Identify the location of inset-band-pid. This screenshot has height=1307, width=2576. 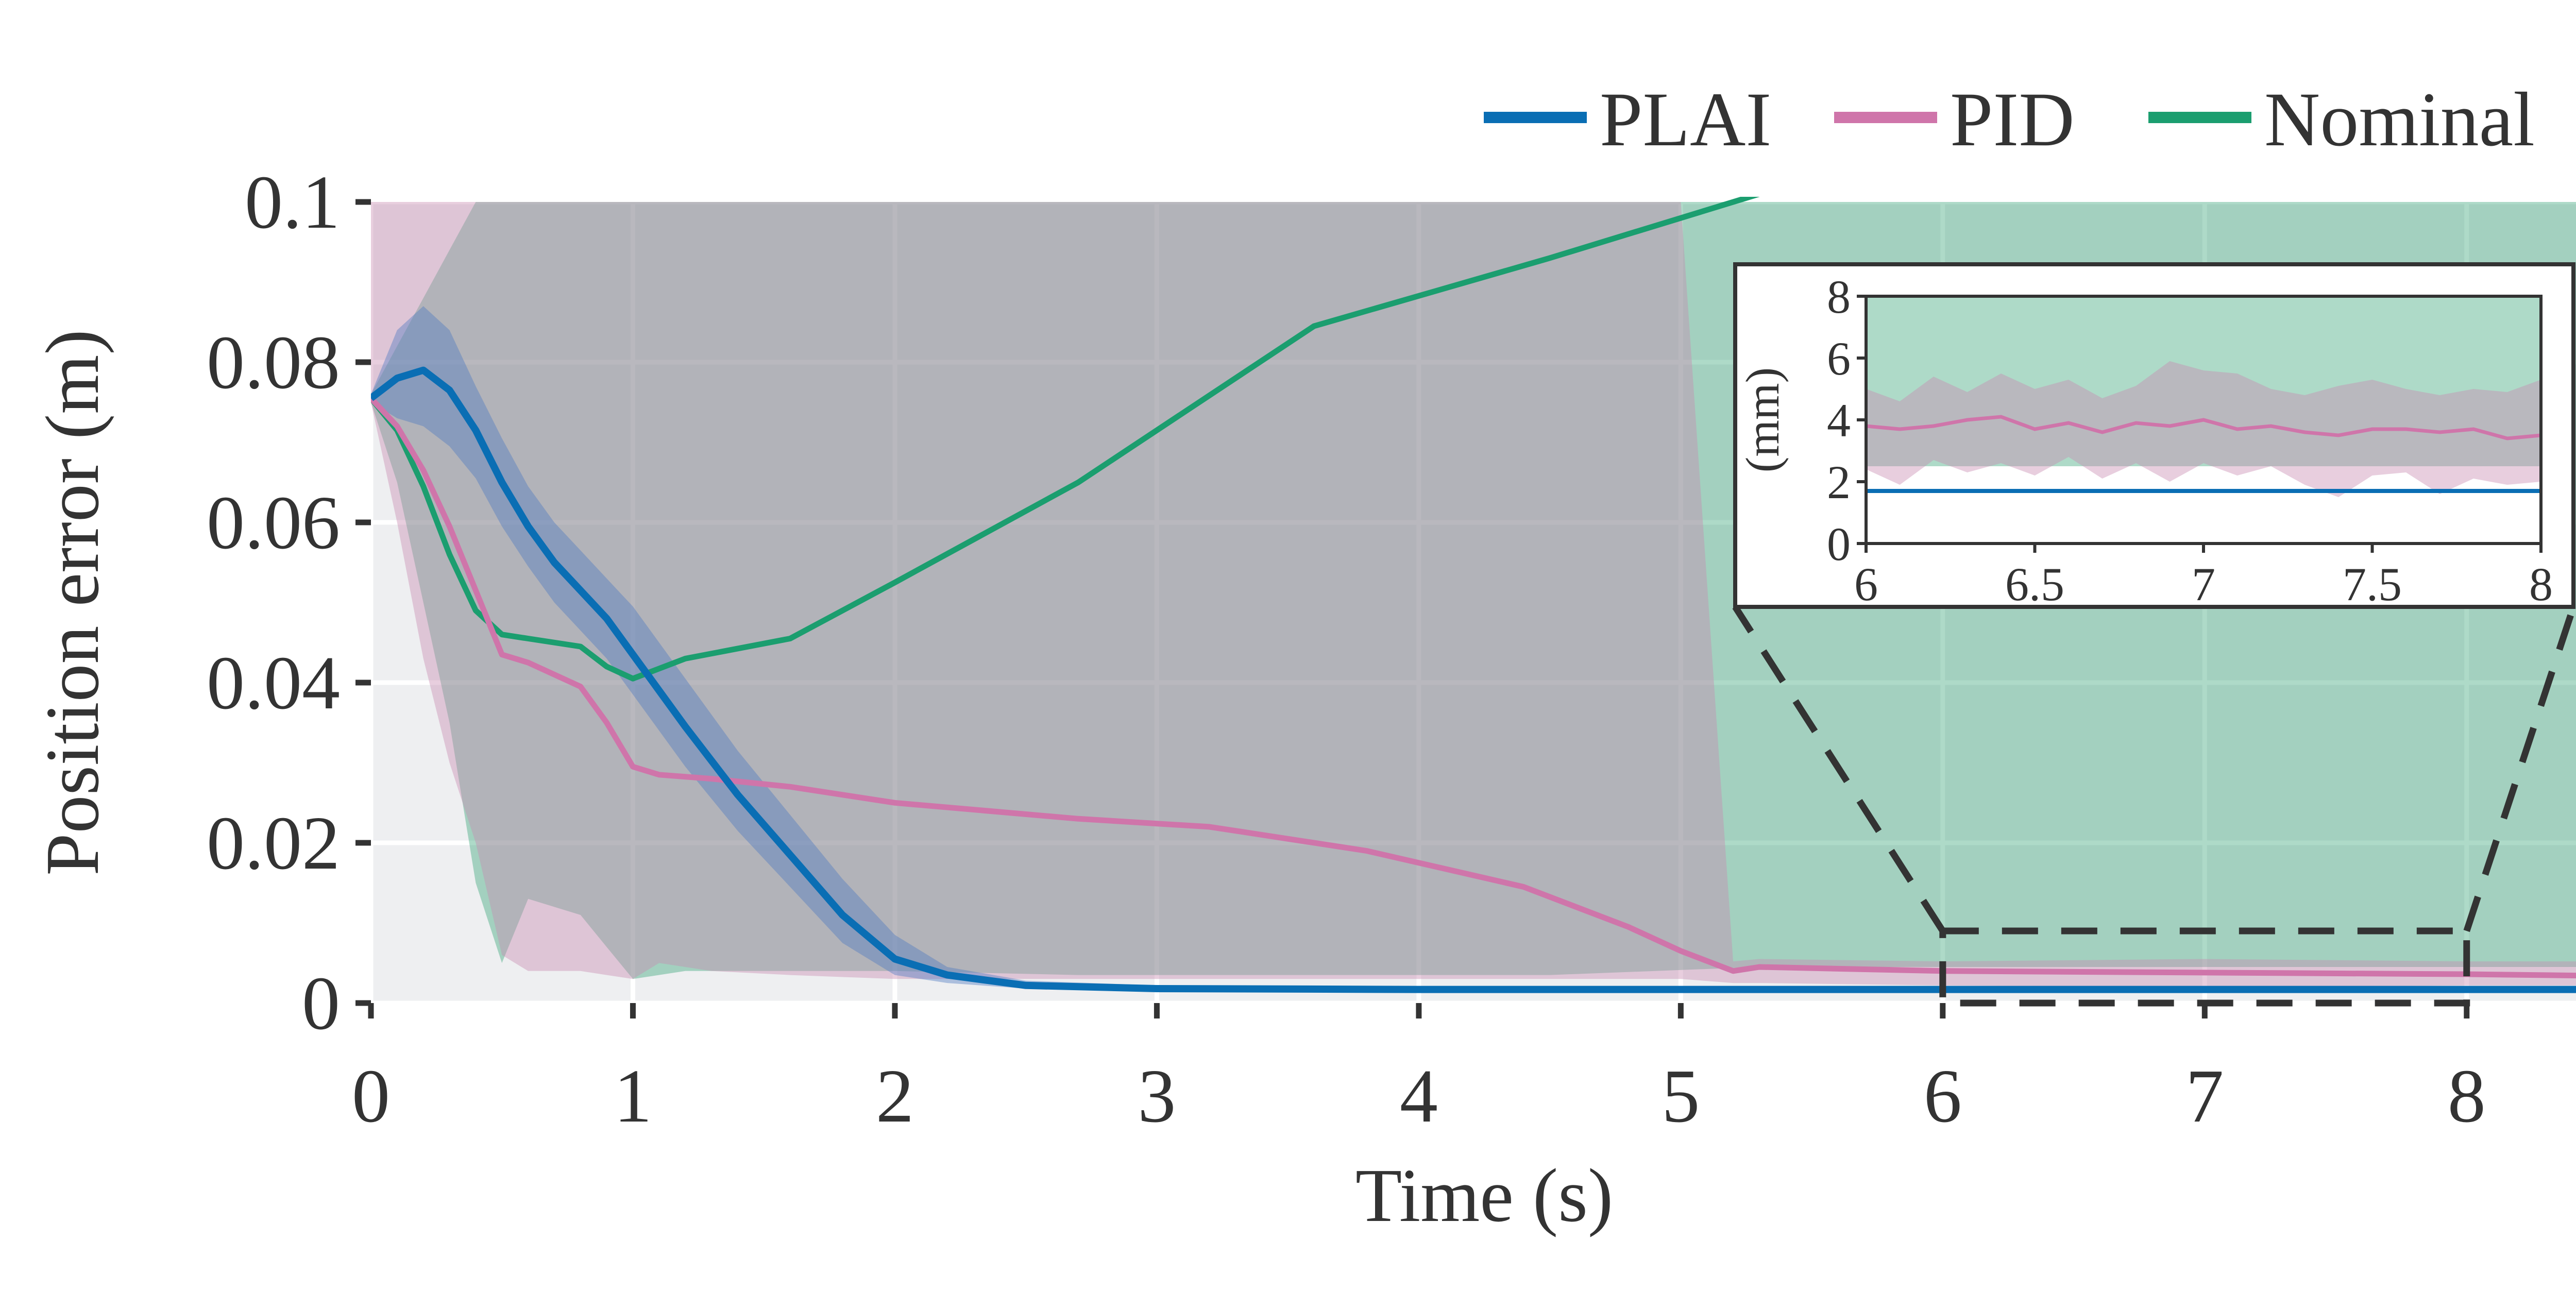
(2204, 429).